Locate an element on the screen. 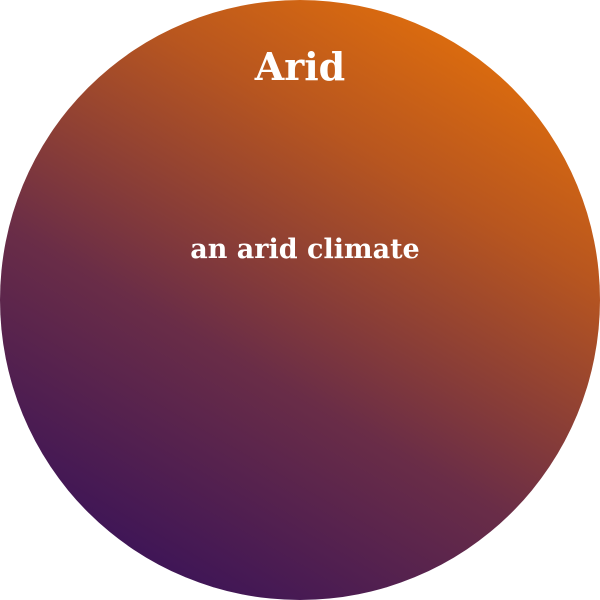 This screenshot has width=600, height=600. card-description: an arid climate is located at coordinates (305, 249).